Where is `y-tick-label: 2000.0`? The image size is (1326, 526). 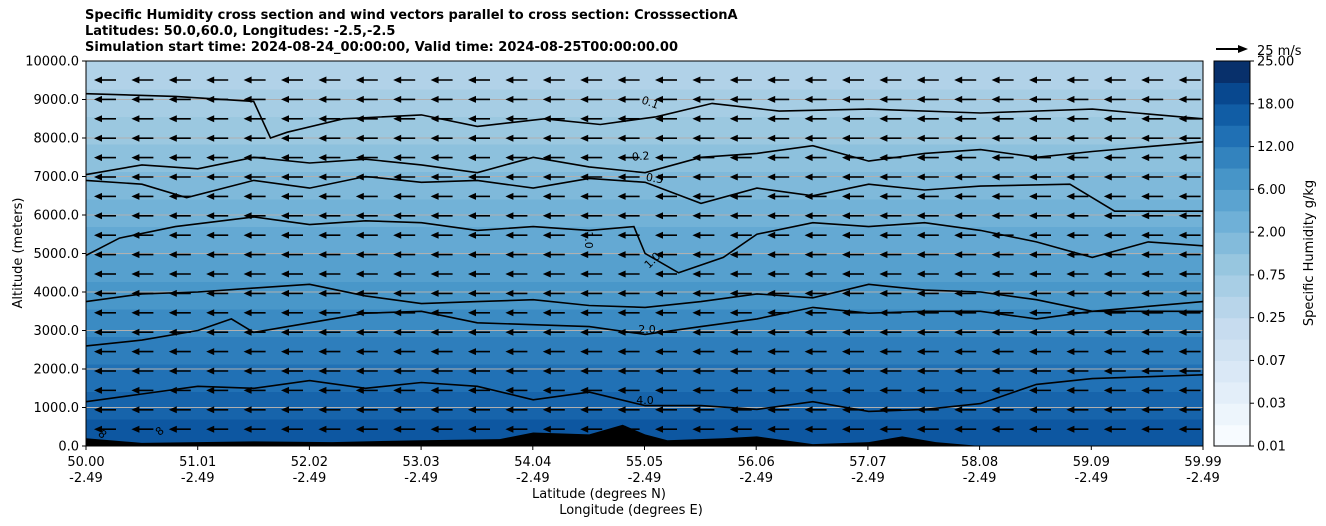
y-tick-label: 2000.0 is located at coordinates (57, 370).